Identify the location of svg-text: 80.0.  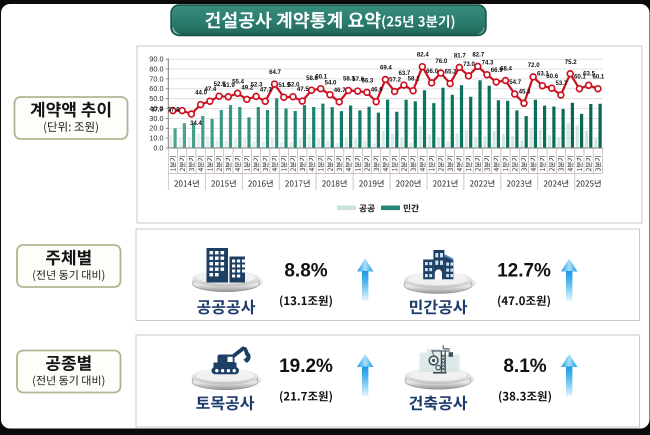
(156, 68).